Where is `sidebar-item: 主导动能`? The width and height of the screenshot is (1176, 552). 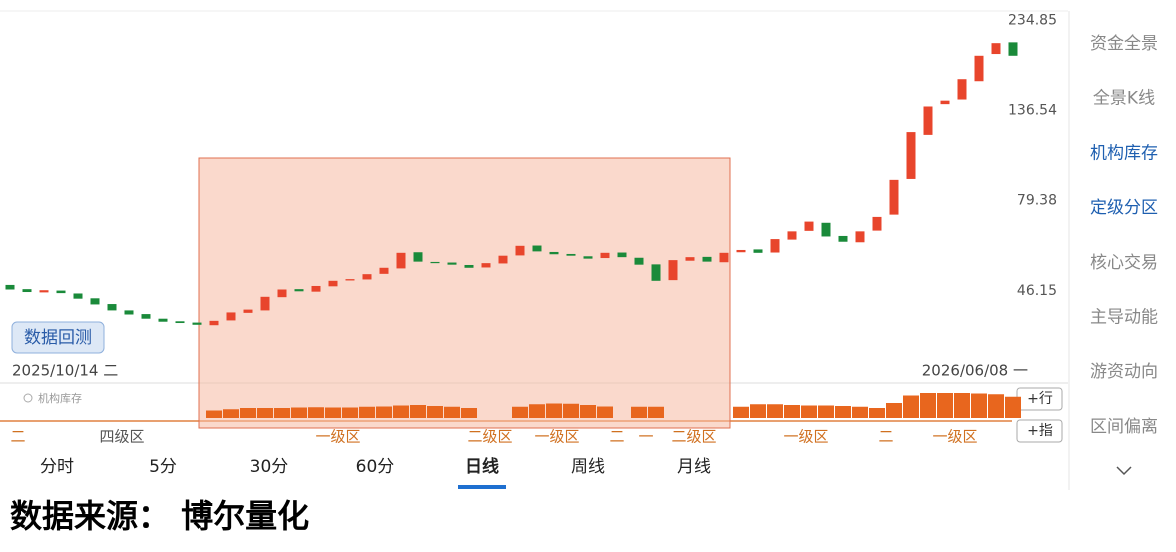 sidebar-item: 主导动能 is located at coordinates (1124, 318).